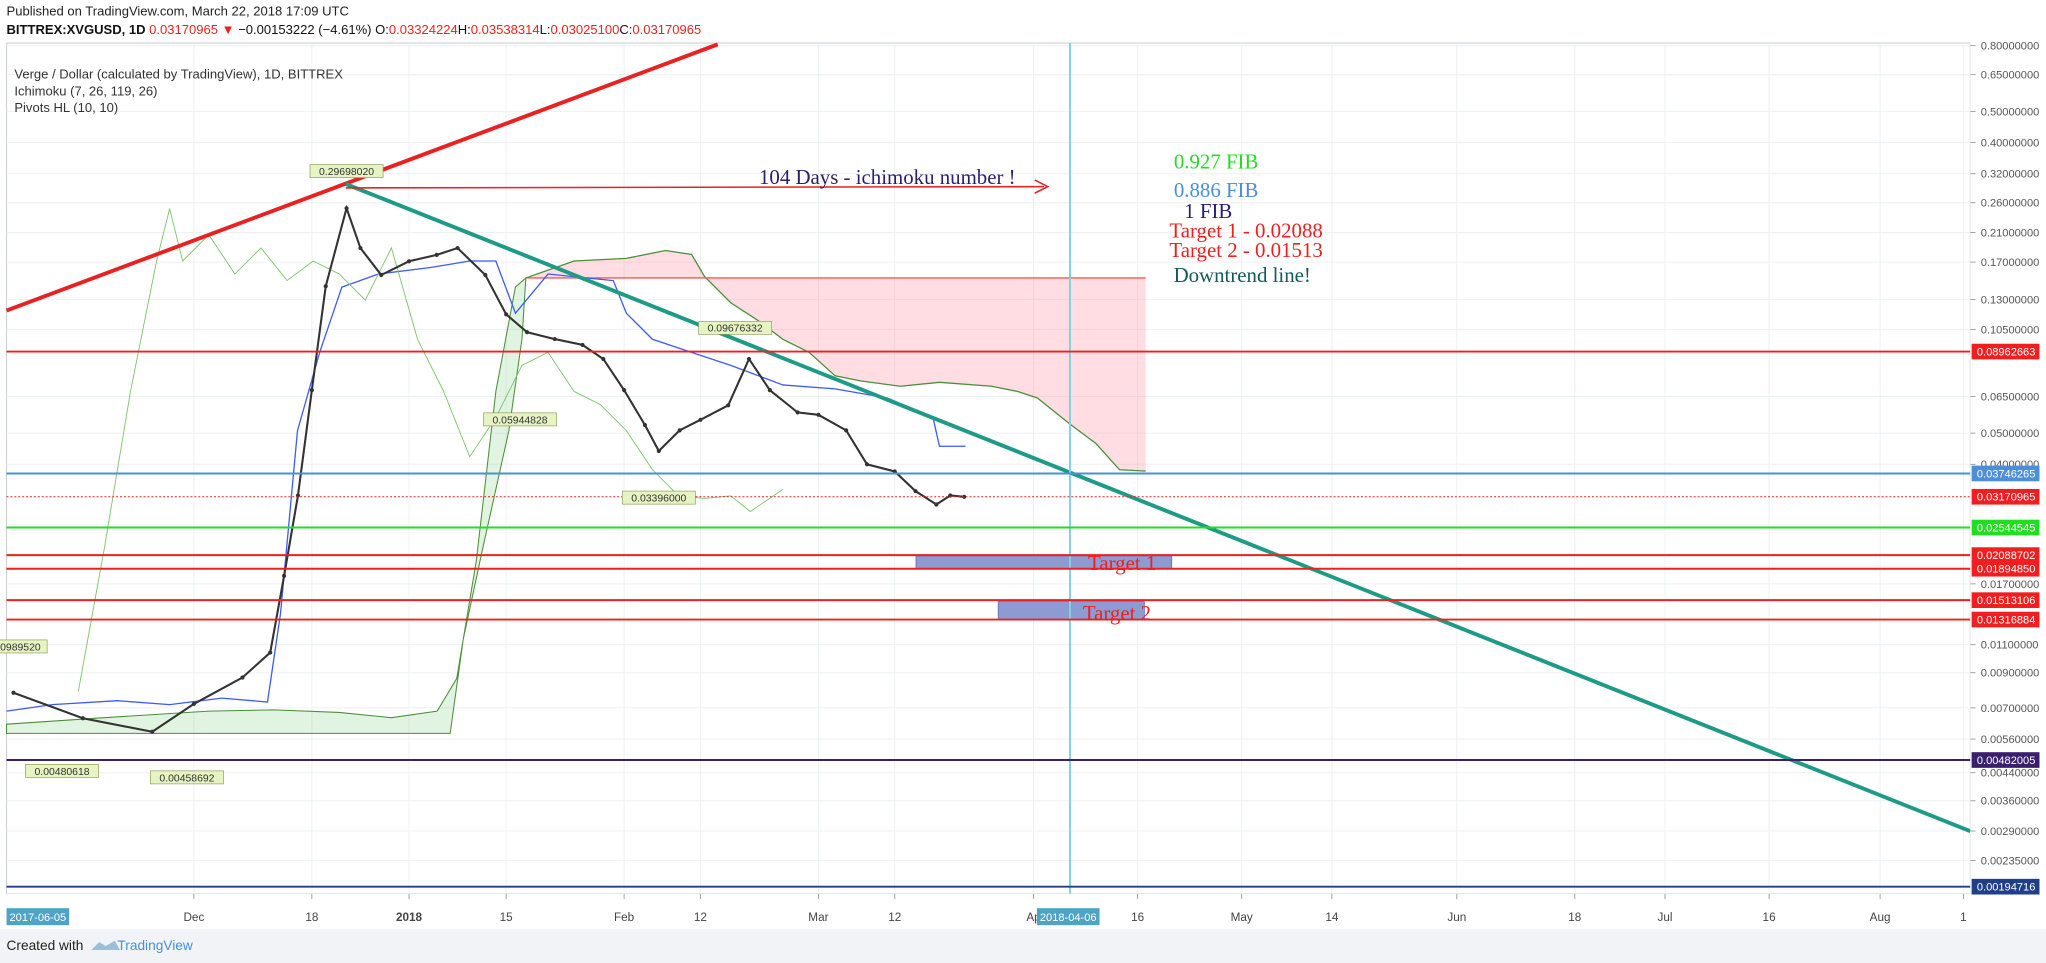 The image size is (2046, 963). I want to click on y-tick-label: 0.00440000, so click(2010, 774).